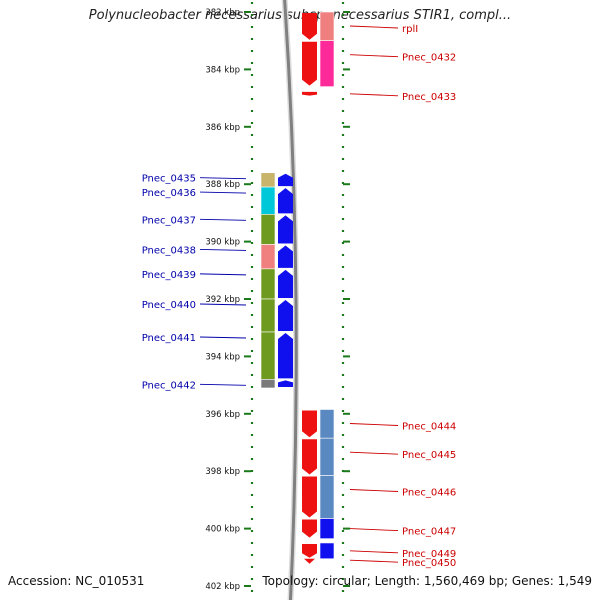 The height and width of the screenshot is (600, 600). Describe the element at coordinates (169, 338) in the screenshot. I see `gene-label-pnec_0441: Pnec_0441` at that location.